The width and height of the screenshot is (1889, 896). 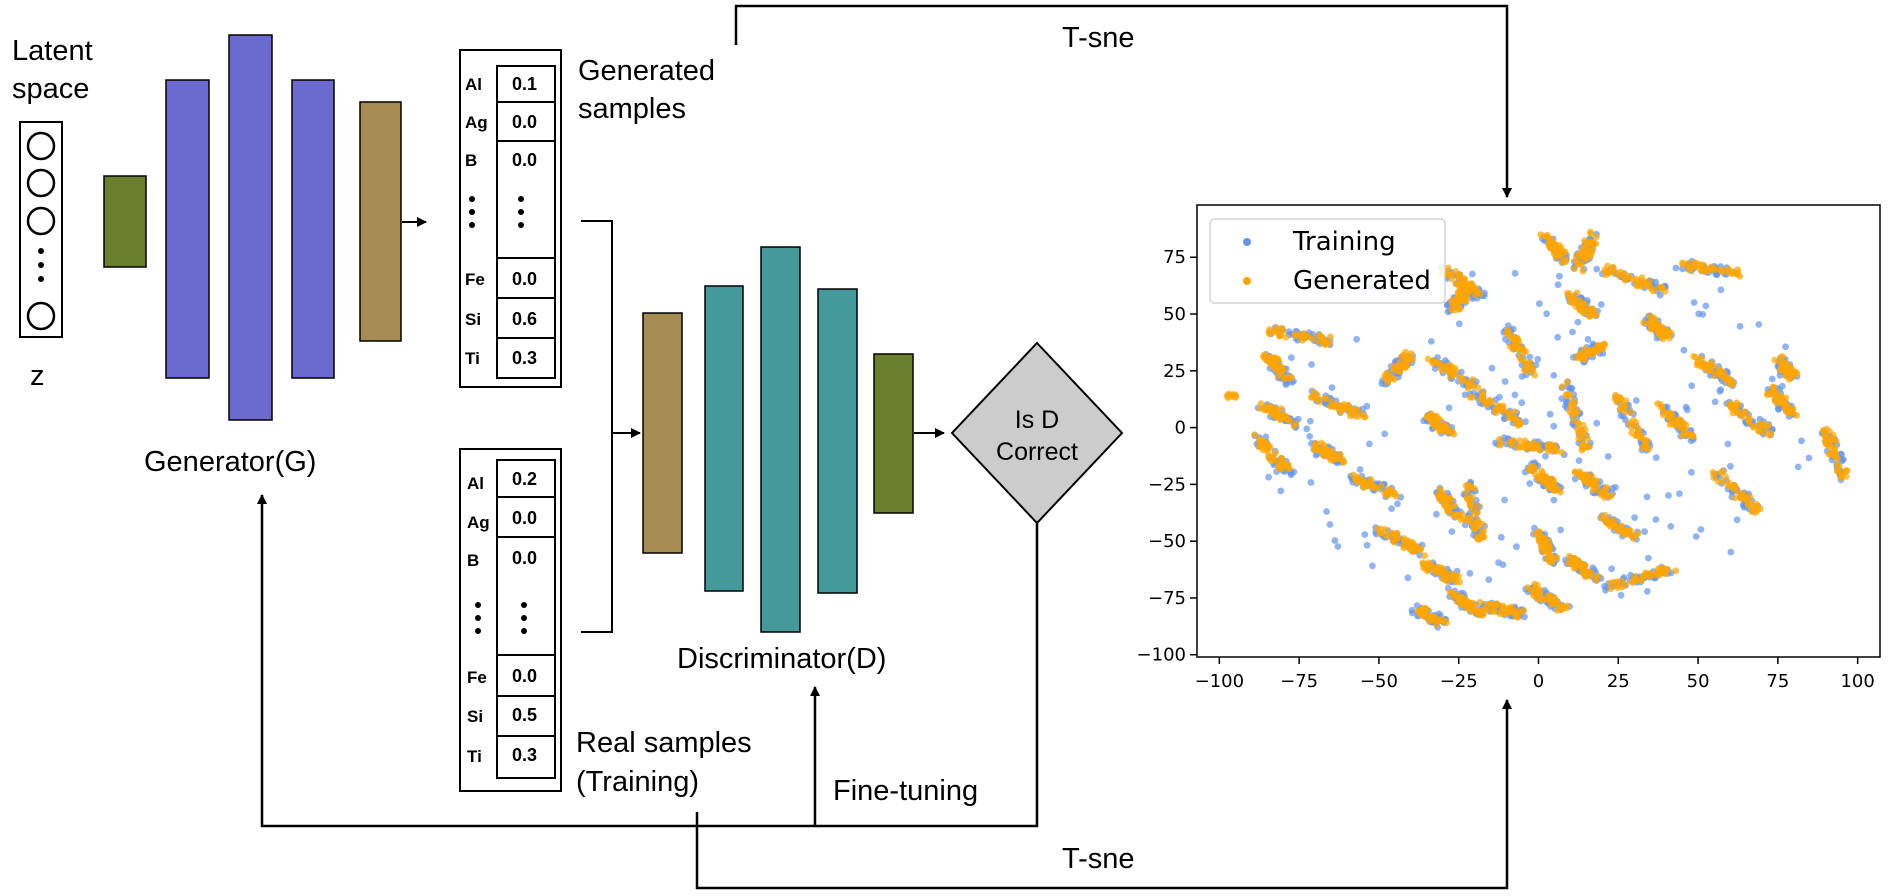 I want to click on element-label: Ag, so click(x=478, y=522).